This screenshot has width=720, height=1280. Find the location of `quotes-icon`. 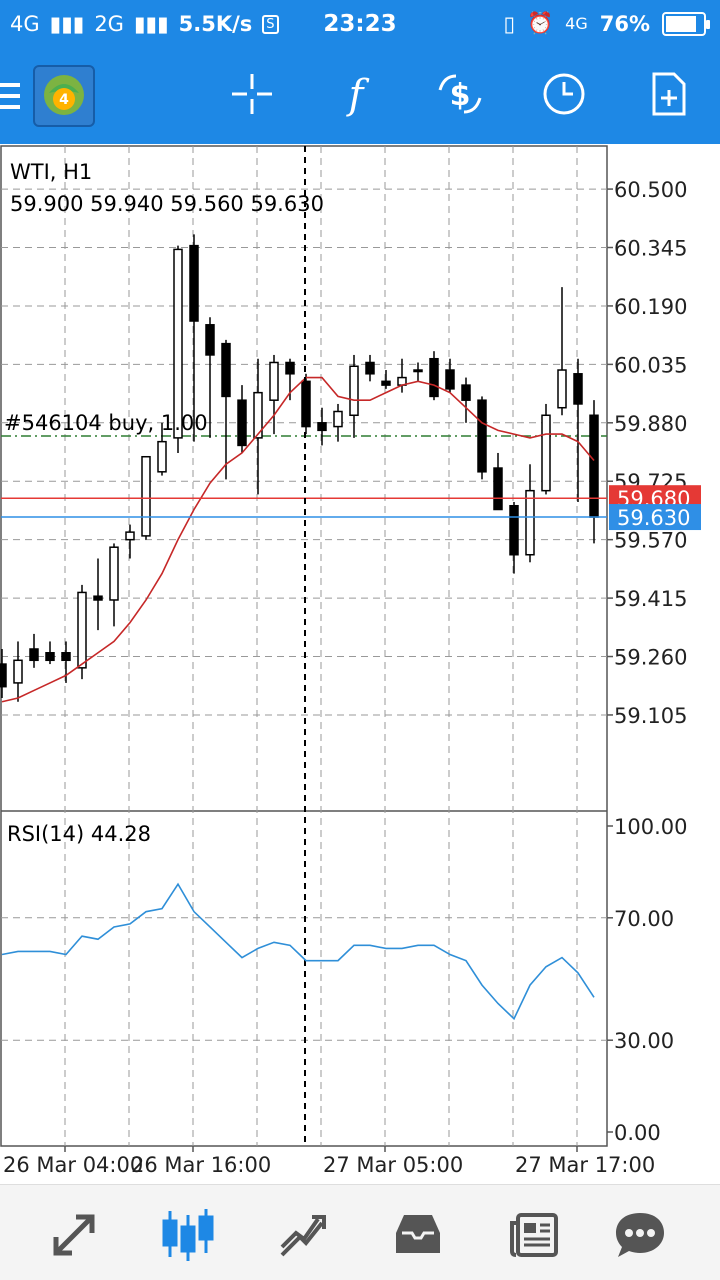

quotes-icon is located at coordinates (74, 1235).